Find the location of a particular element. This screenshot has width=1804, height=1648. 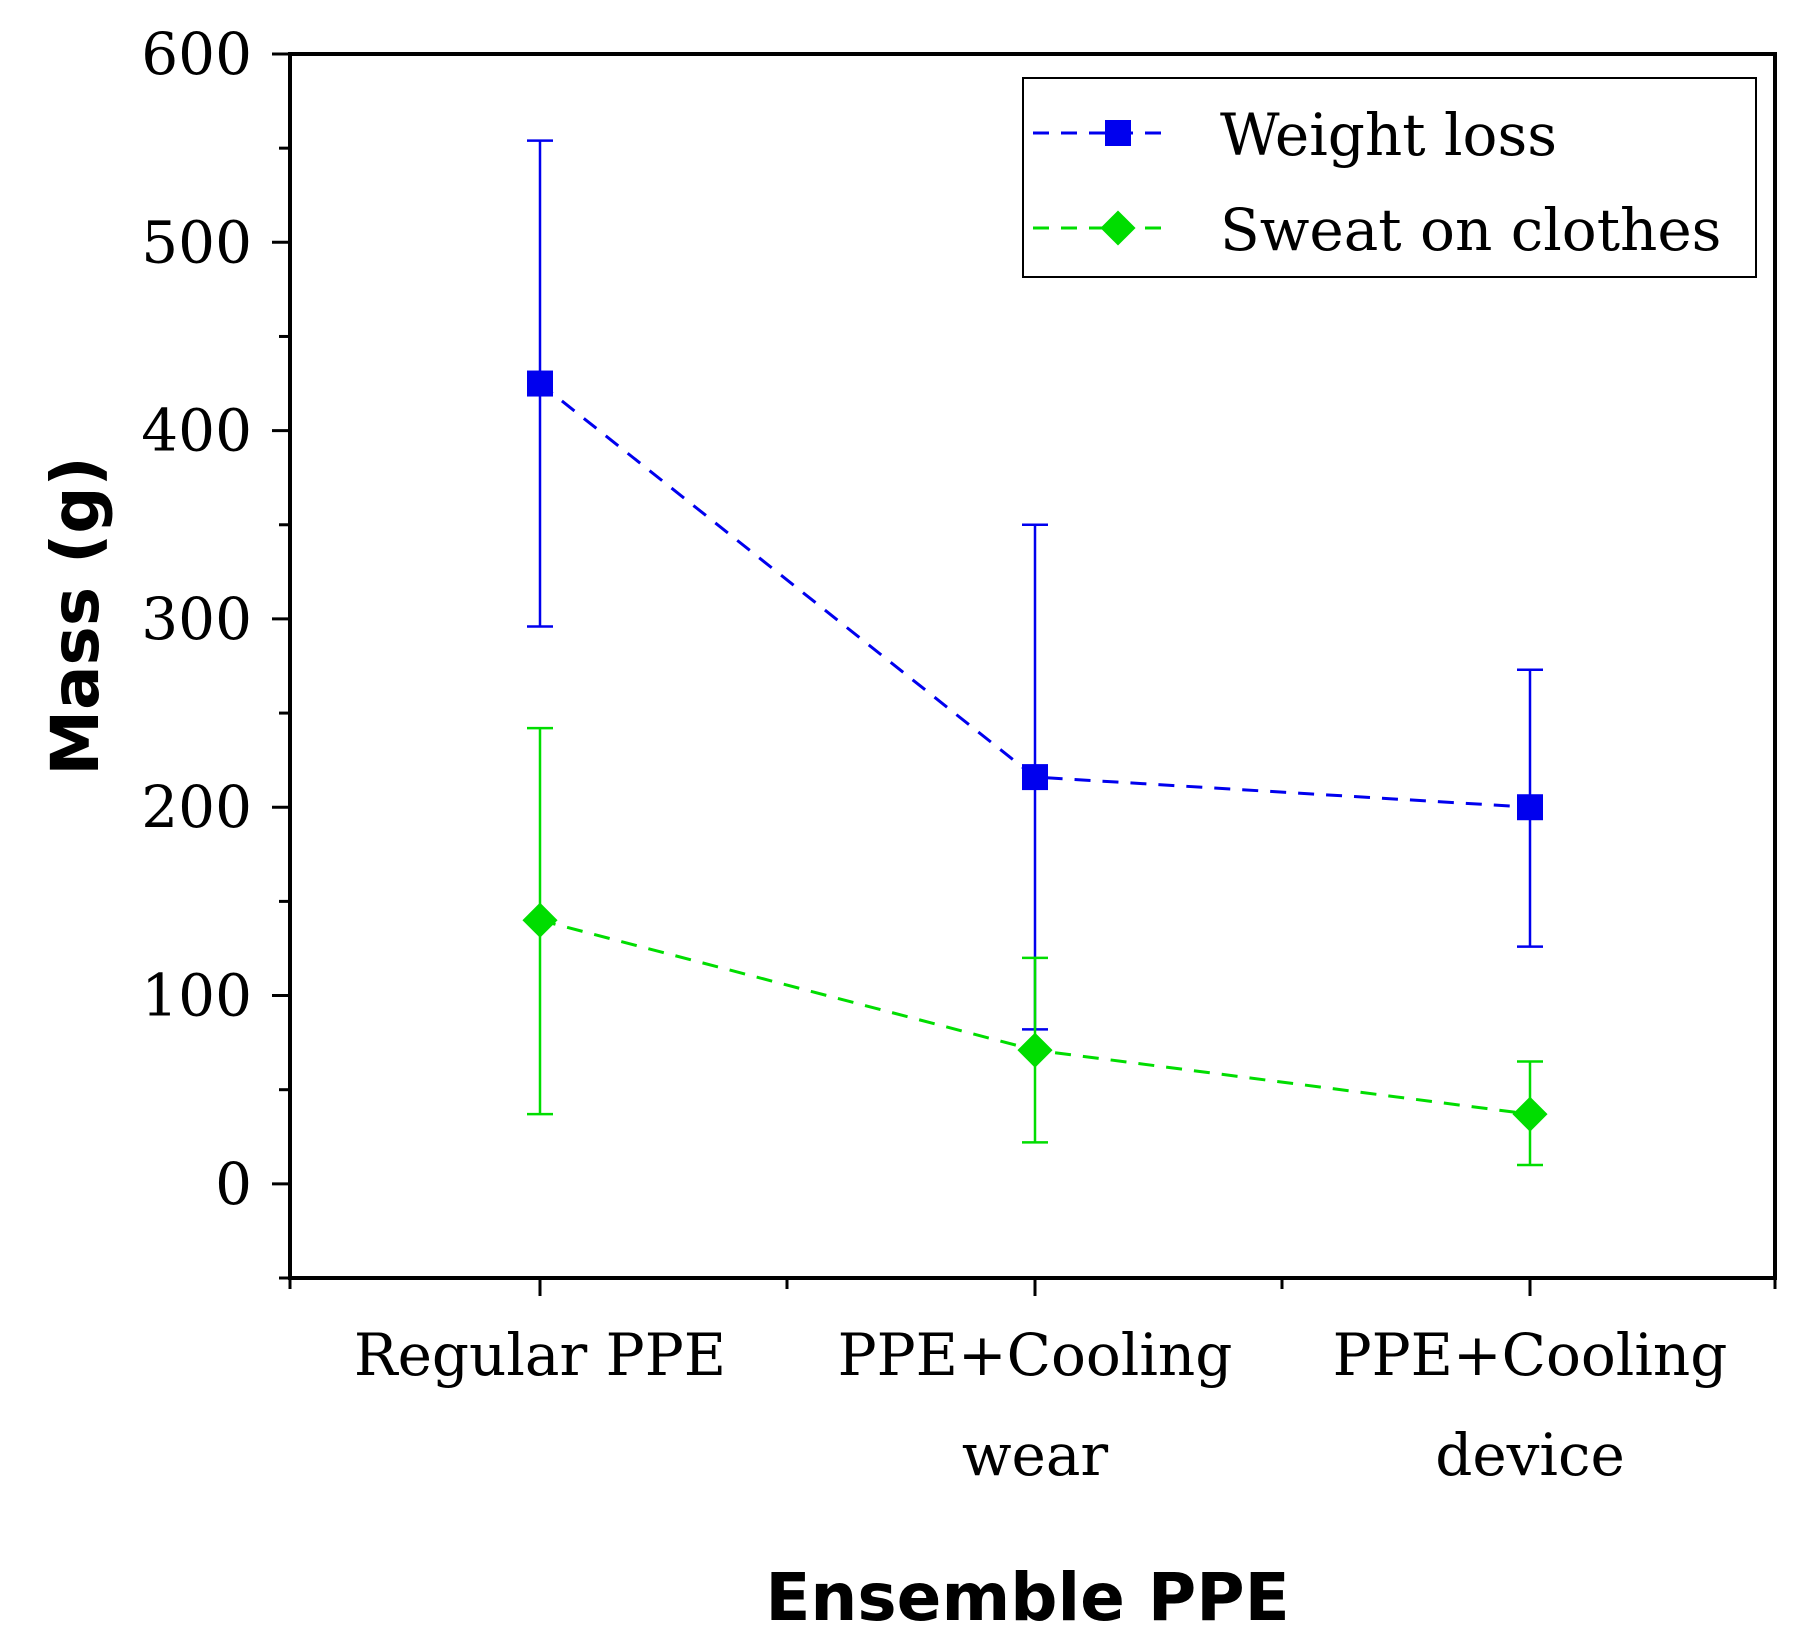

legend: Weight loss Sweat on clothes is located at coordinates (1389, 177).